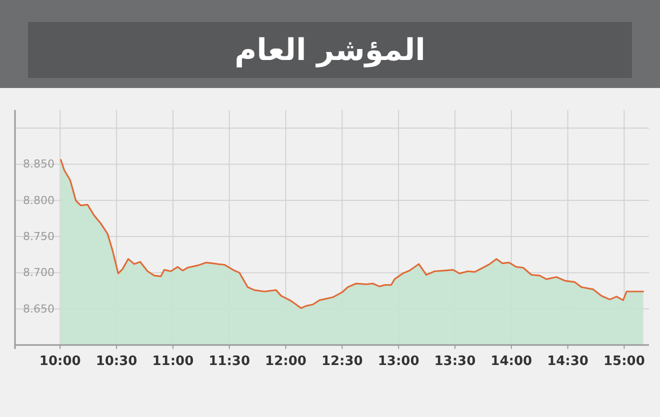 Image resolution: width=660 pixels, height=417 pixels. Describe the element at coordinates (38, 237) in the screenshot. I see `y-tick-label: 8.750` at that location.